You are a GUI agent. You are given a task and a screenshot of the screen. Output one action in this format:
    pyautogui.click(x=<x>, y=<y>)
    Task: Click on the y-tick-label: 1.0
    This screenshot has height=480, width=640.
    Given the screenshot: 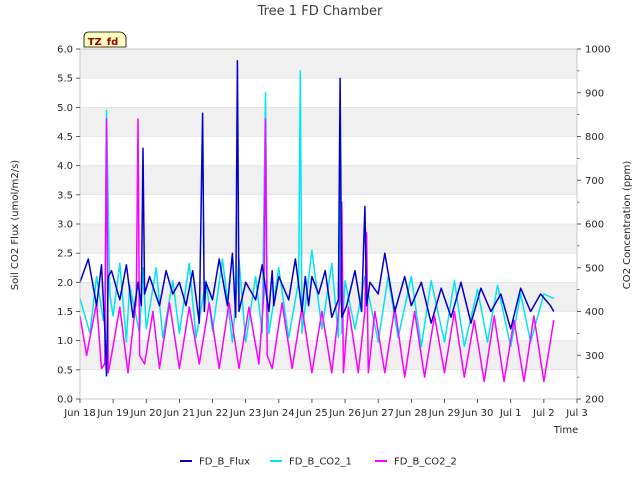 What is the action you would take?
    pyautogui.click(x=65, y=341)
    